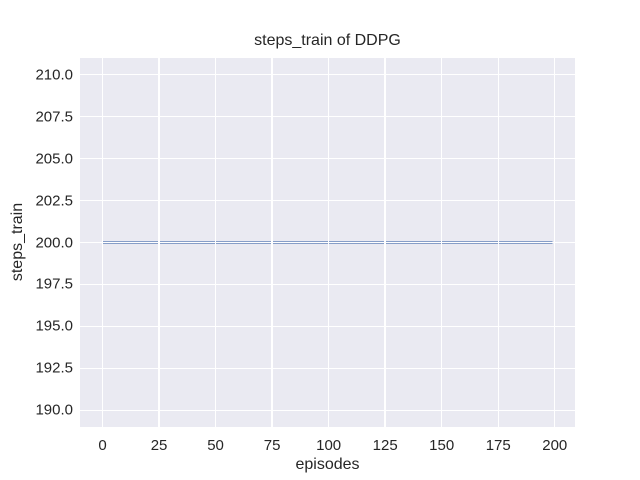  What do you see at coordinates (54, 117) in the screenshot?
I see `y-tick-label: 207.5` at bounding box center [54, 117].